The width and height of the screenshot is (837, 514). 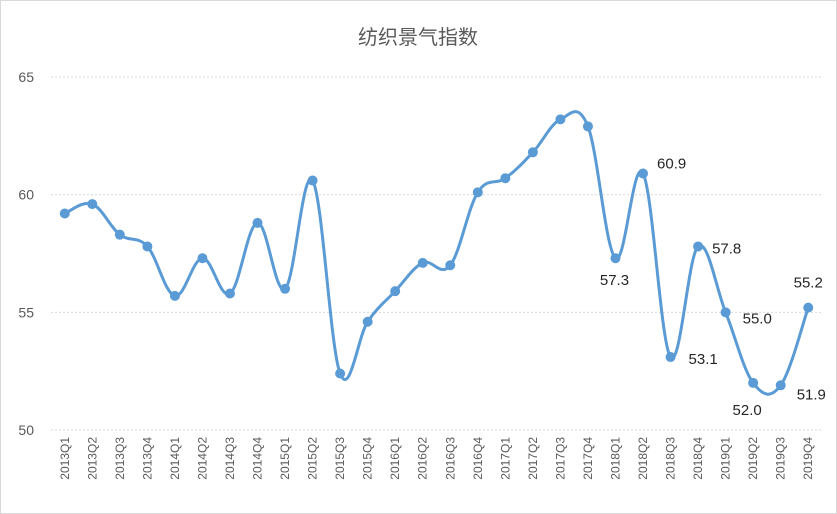 I want to click on data-label: 57.8, so click(x=726, y=248).